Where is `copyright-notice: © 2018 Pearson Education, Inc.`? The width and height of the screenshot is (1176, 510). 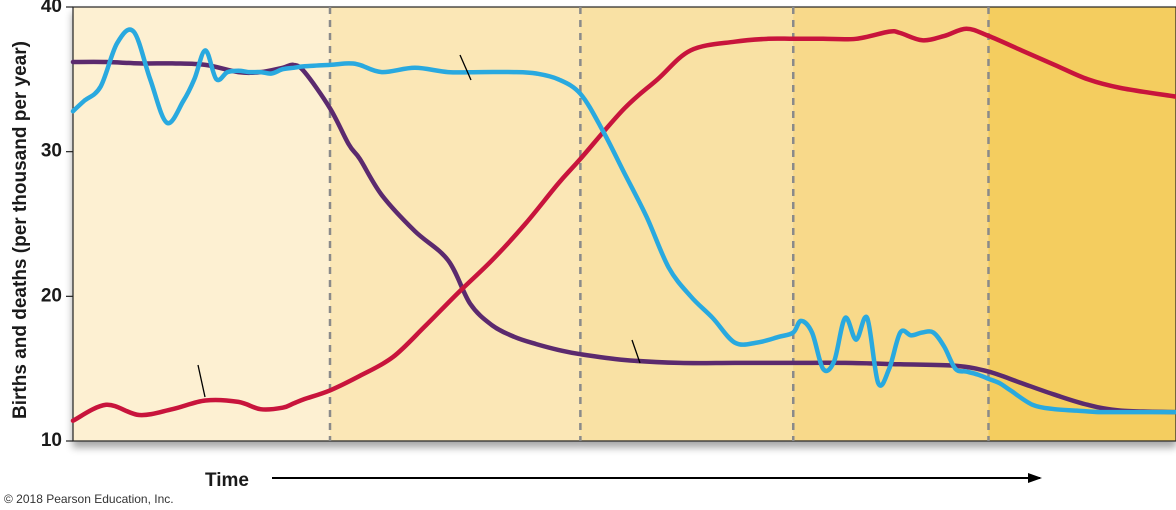 copyright-notice: © 2018 Pearson Education, Inc. is located at coordinates (89, 499).